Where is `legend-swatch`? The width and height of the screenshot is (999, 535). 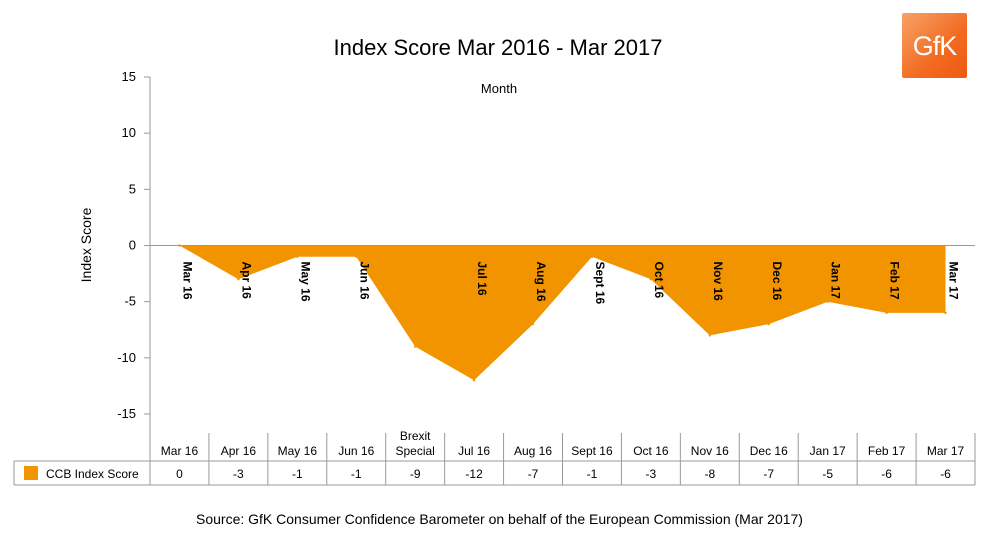 legend-swatch is located at coordinates (31, 473).